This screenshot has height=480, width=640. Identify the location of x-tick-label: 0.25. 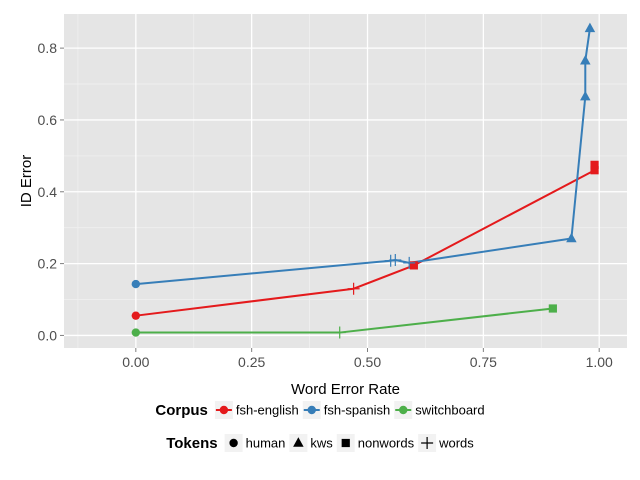
(251, 362).